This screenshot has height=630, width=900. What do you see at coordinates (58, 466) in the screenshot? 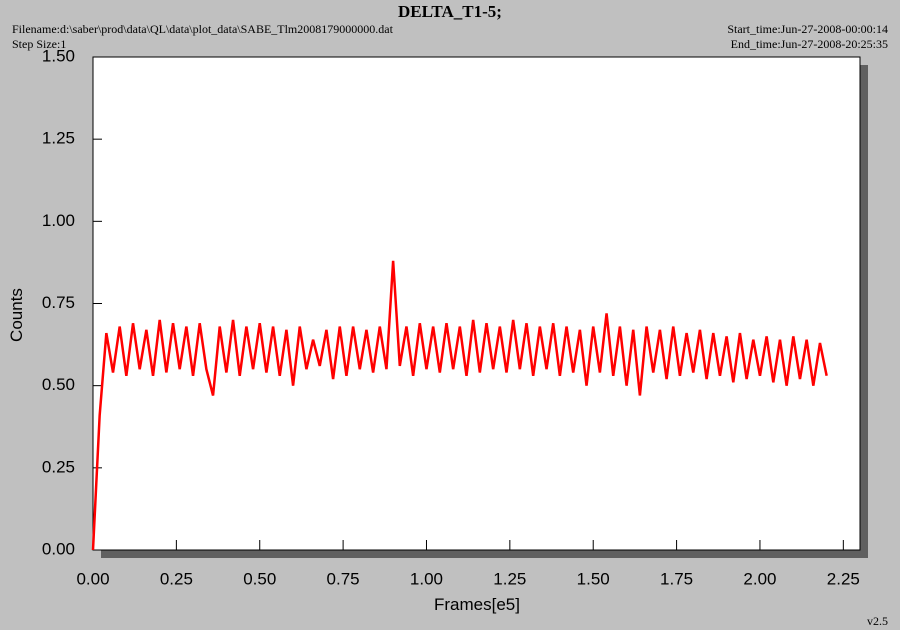
I see `y-tick-label: 0.25` at bounding box center [58, 466].